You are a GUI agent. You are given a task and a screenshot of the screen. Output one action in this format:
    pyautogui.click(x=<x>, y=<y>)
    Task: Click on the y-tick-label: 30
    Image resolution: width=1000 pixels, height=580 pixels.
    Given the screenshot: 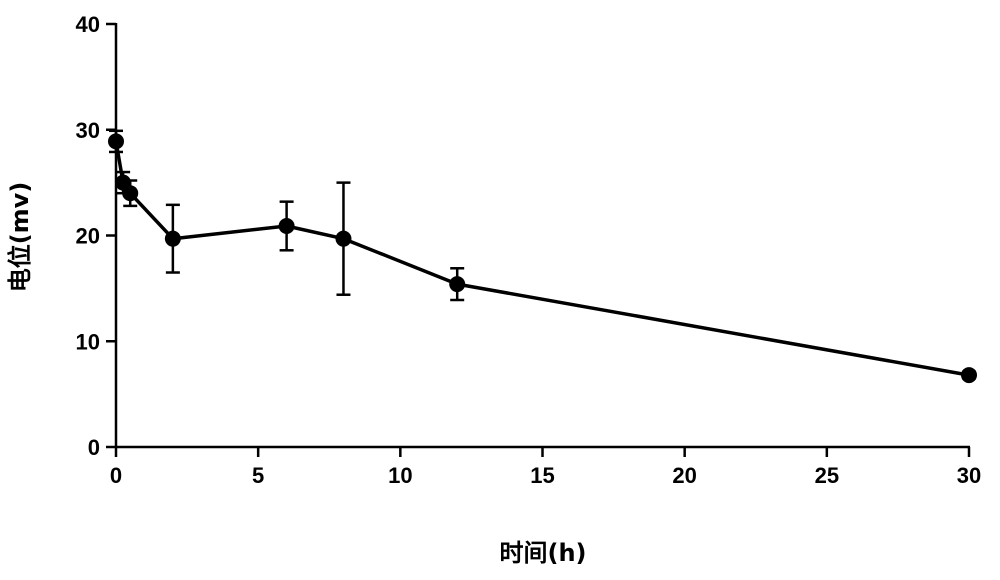 What is the action you would take?
    pyautogui.click(x=88, y=130)
    